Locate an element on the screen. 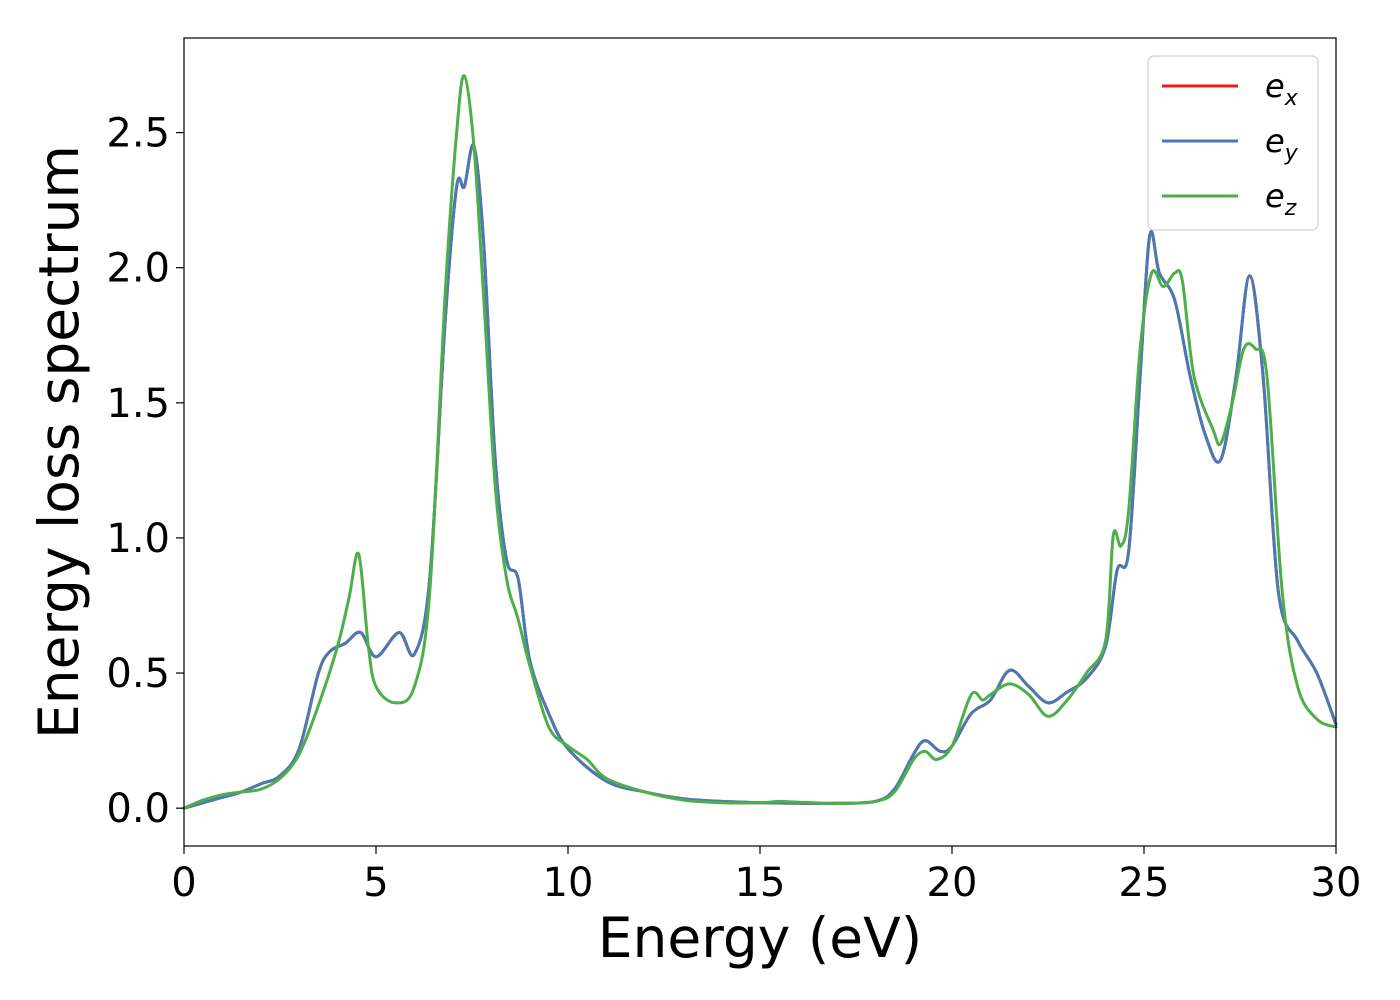 The height and width of the screenshot is (1000, 1400). y-tick-label: 1.0 is located at coordinates (138, 539).